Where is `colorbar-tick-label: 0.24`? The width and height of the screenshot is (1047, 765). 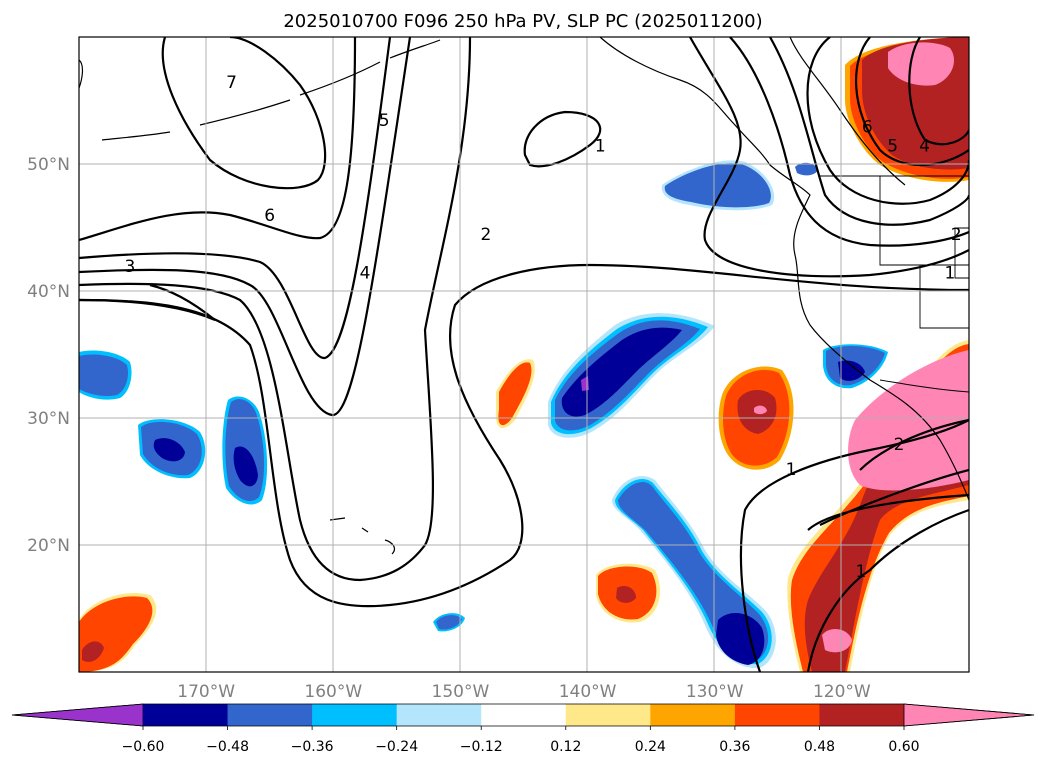
colorbar-tick-label: 0.24 is located at coordinates (650, 747).